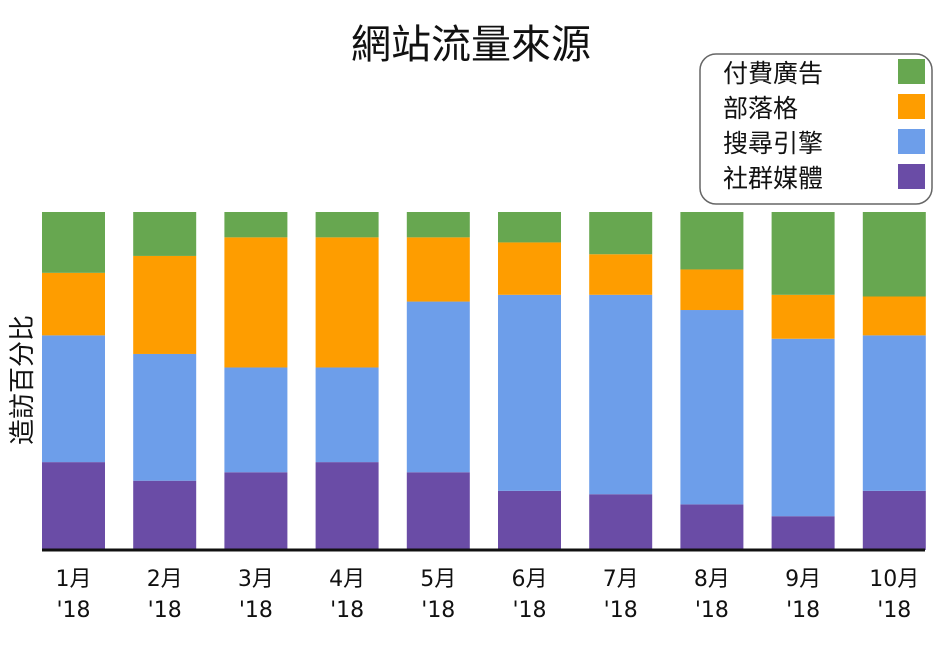  I want to click on x-tick-year-1: '18, so click(73, 610).